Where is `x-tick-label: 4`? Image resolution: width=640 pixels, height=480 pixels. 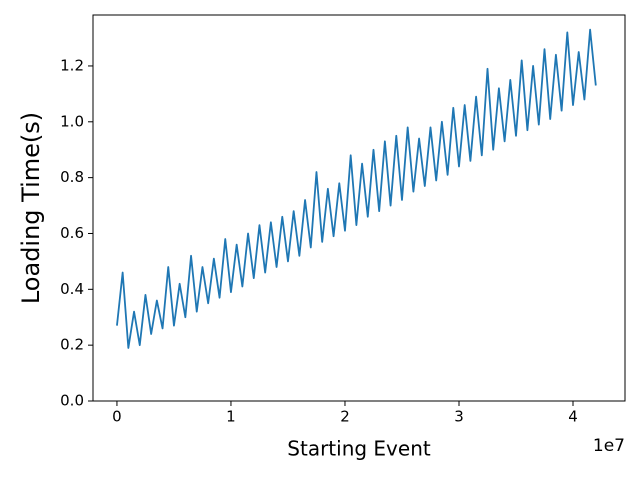
x-tick-label: 4 is located at coordinates (573, 417).